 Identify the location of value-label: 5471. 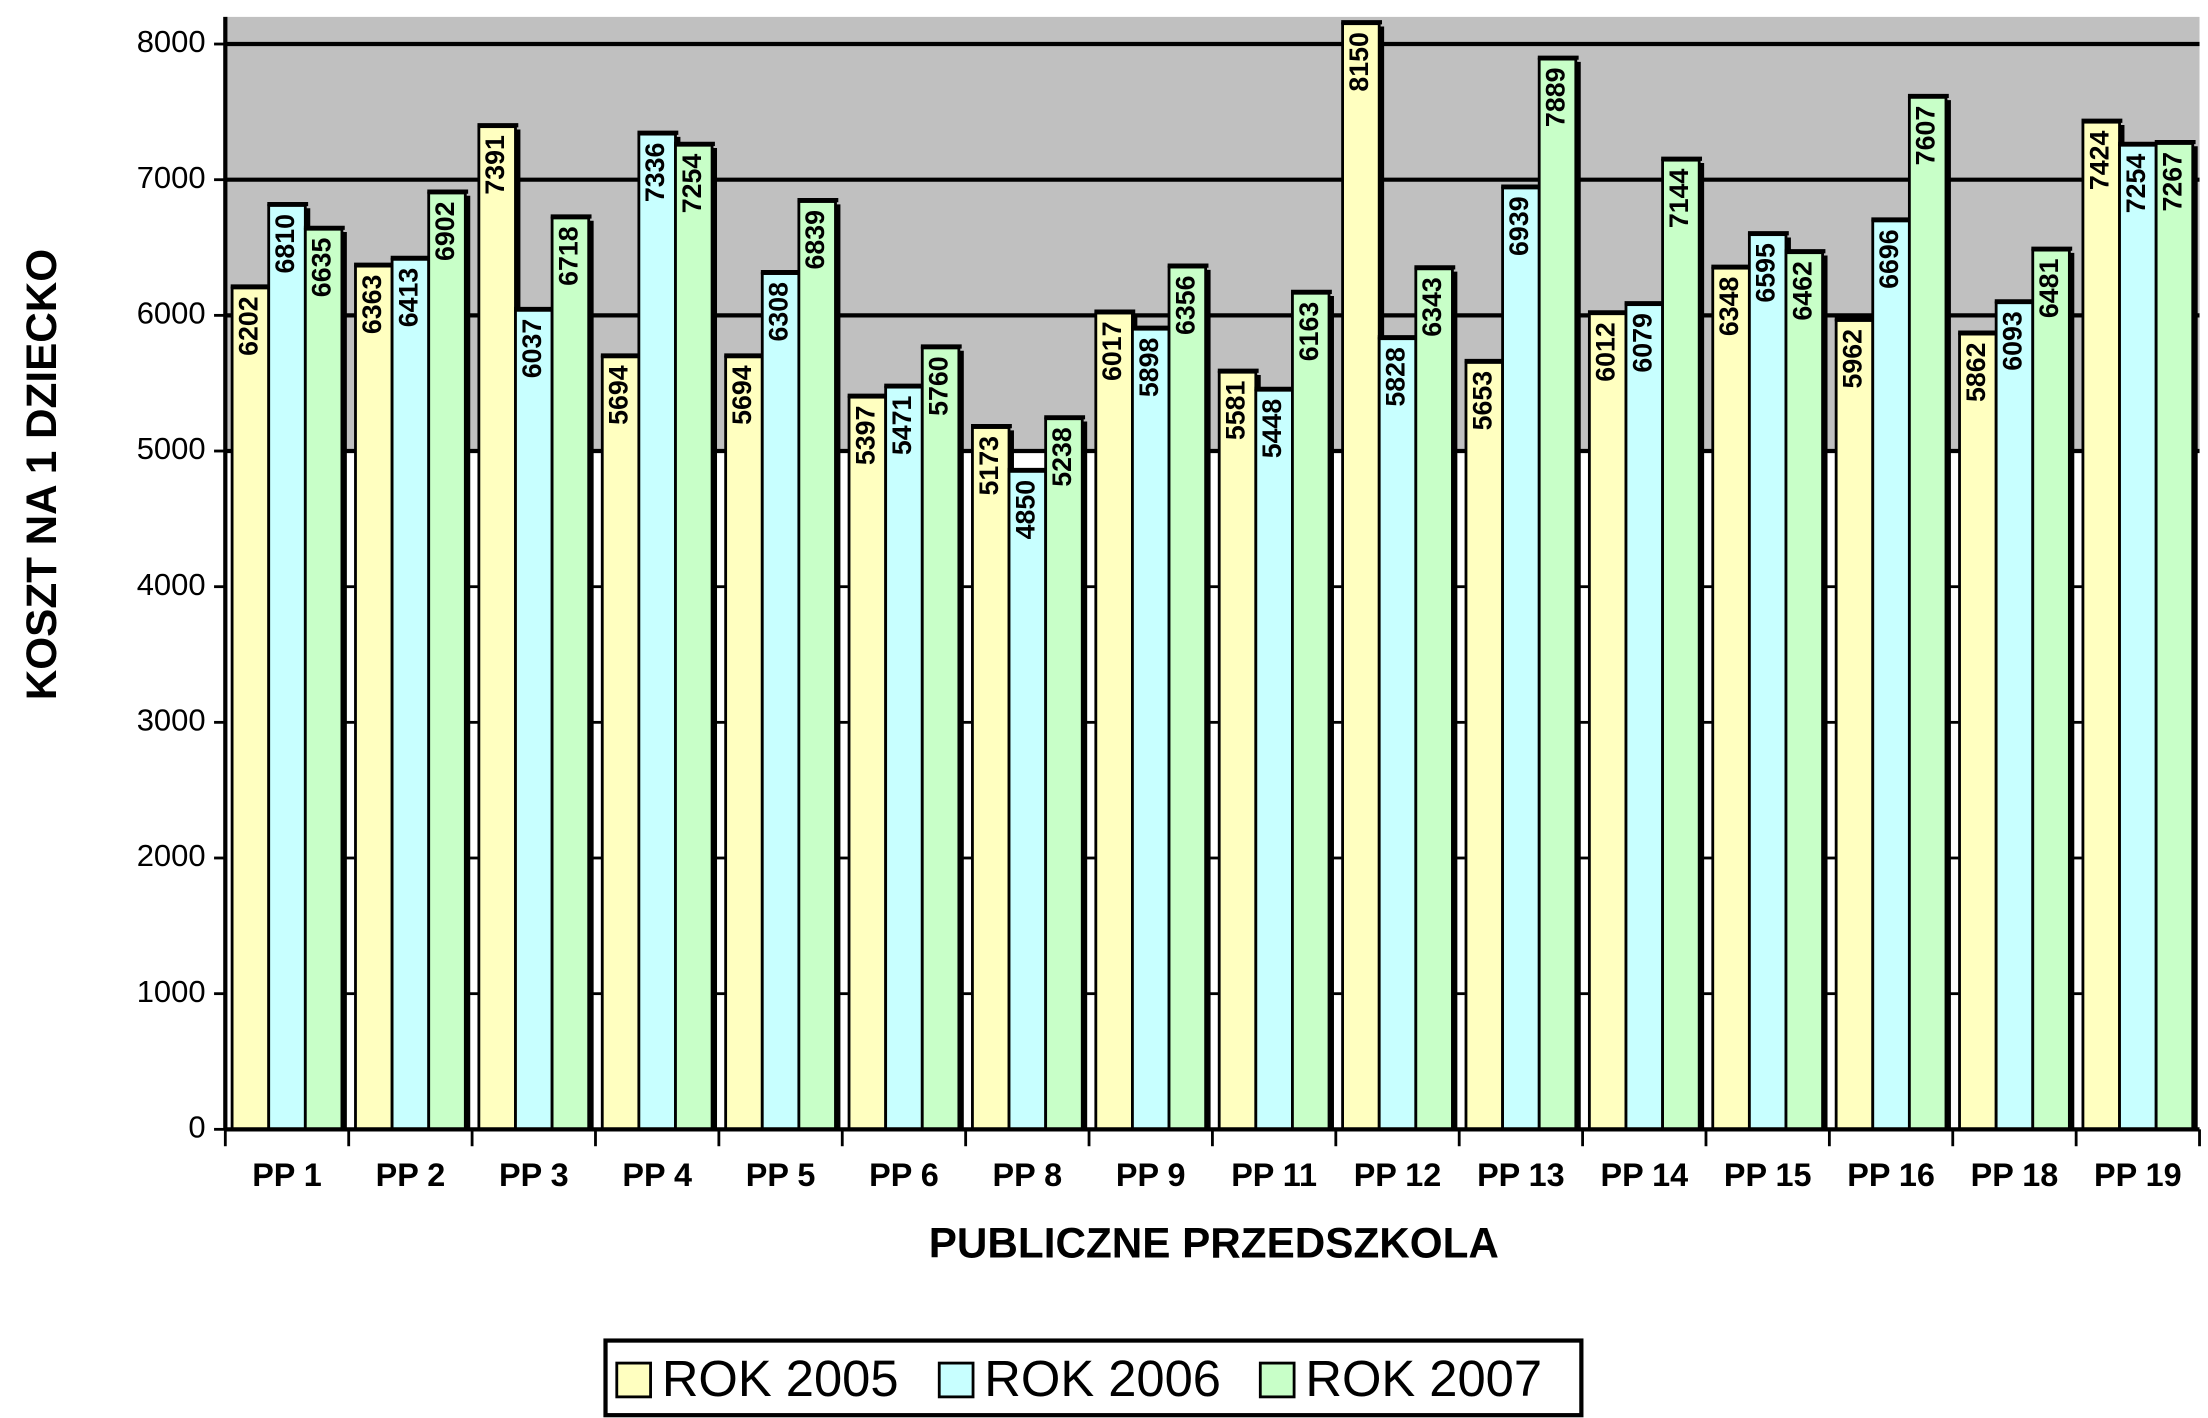
(902, 425).